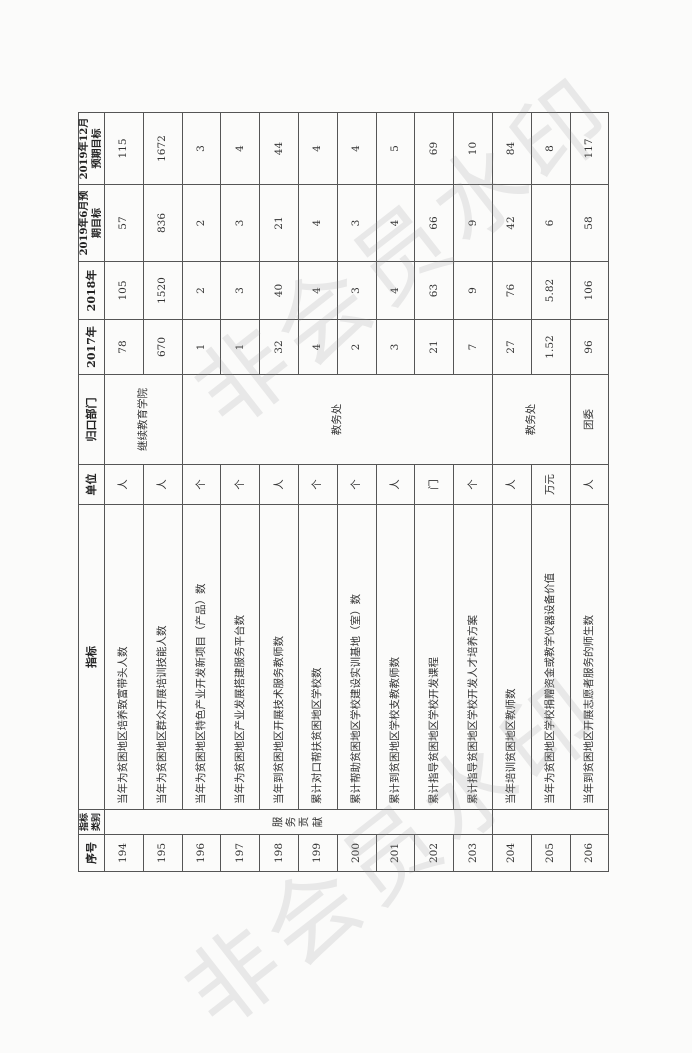  Describe the element at coordinates (434, 484) in the screenshot. I see `unit-cell: 门` at that location.